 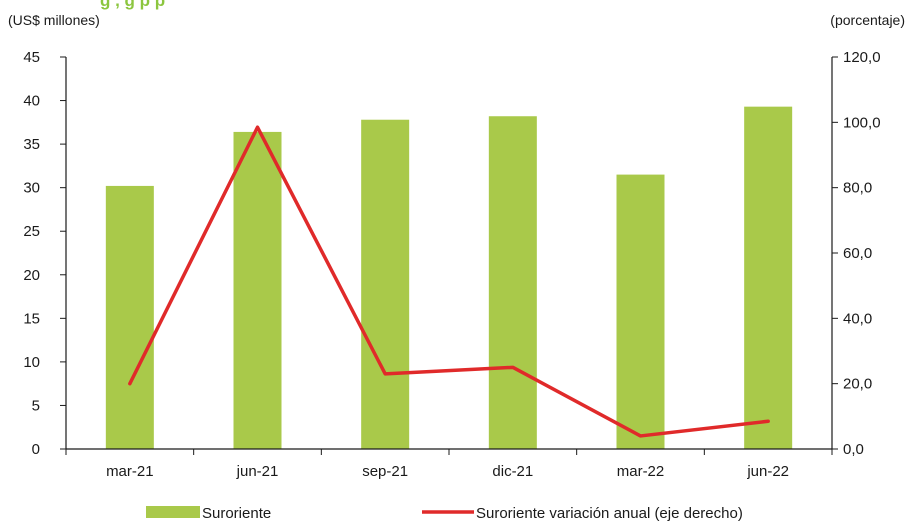 I want to click on chart-title-text: g , g p p, so click(x=132, y=5).